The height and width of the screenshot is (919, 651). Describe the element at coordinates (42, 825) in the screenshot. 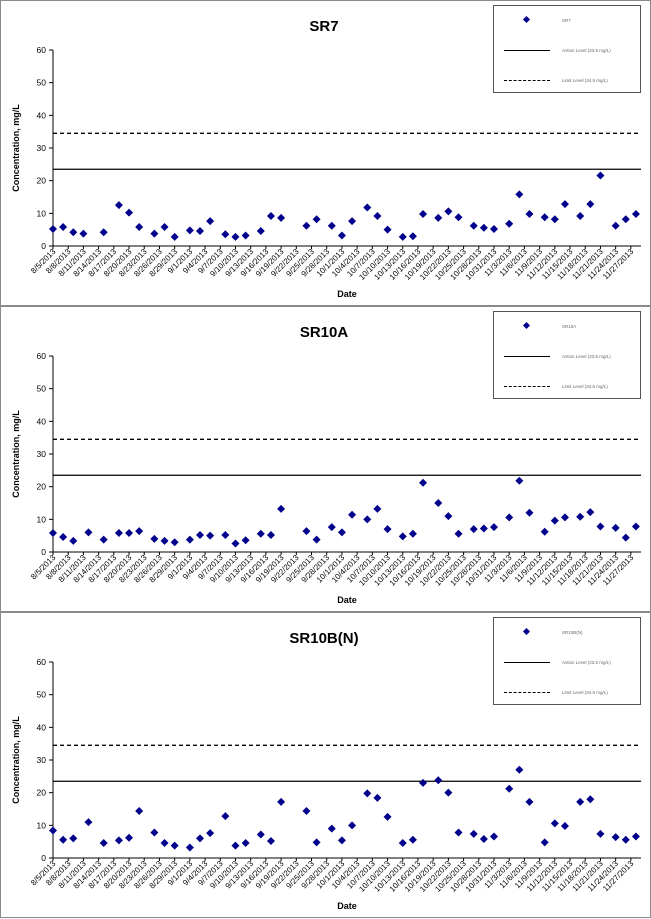

I see `y-tick-label: 10` at that location.